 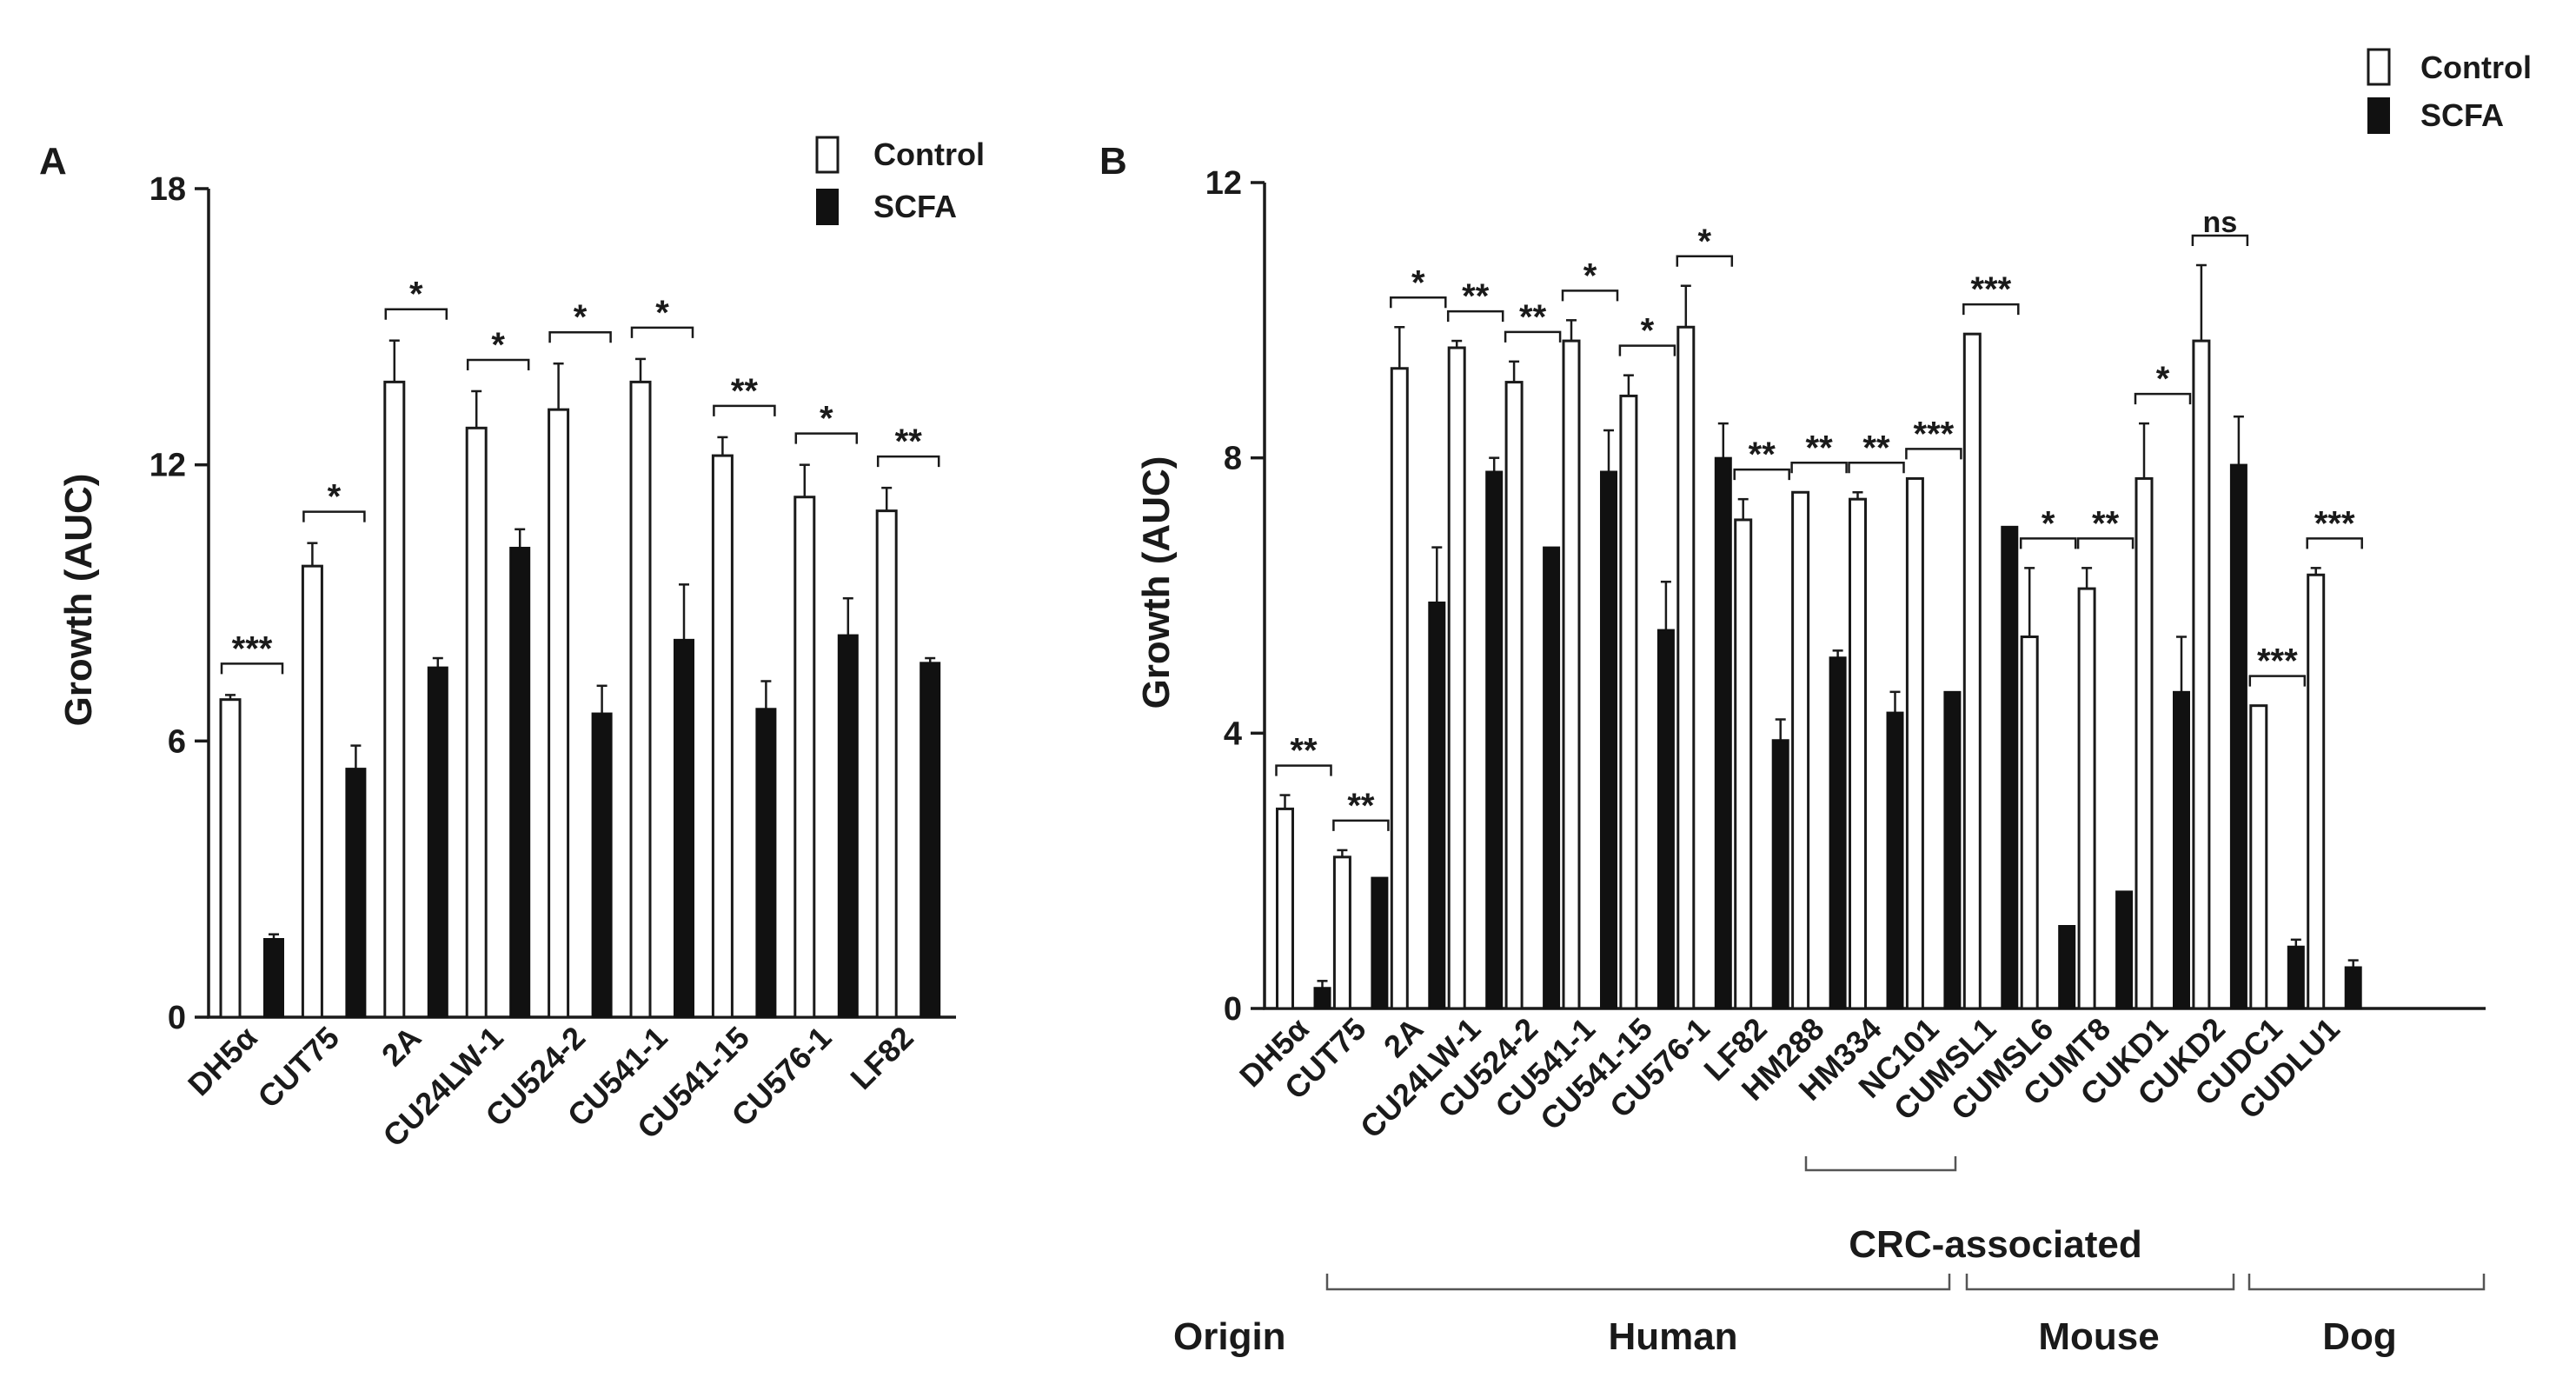 I want to click on crc-bracket, so click(x=1880, y=1164).